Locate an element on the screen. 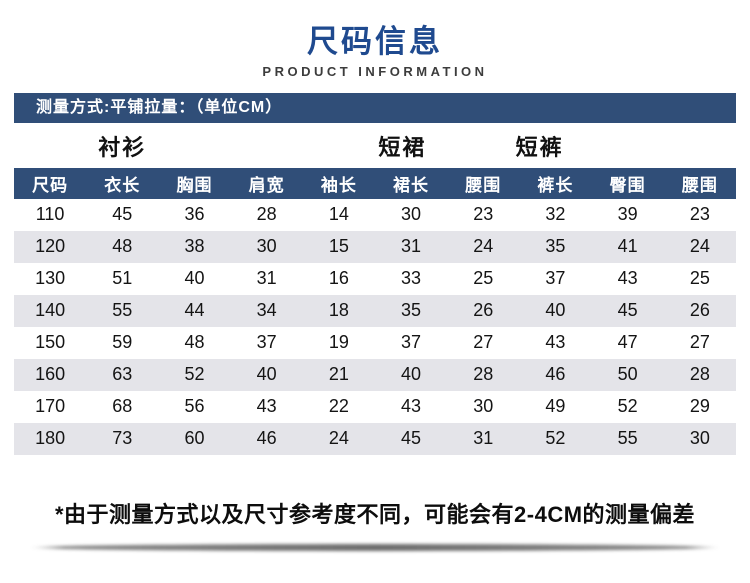 The width and height of the screenshot is (750, 583). value-cell: 47 is located at coordinates (627, 342).